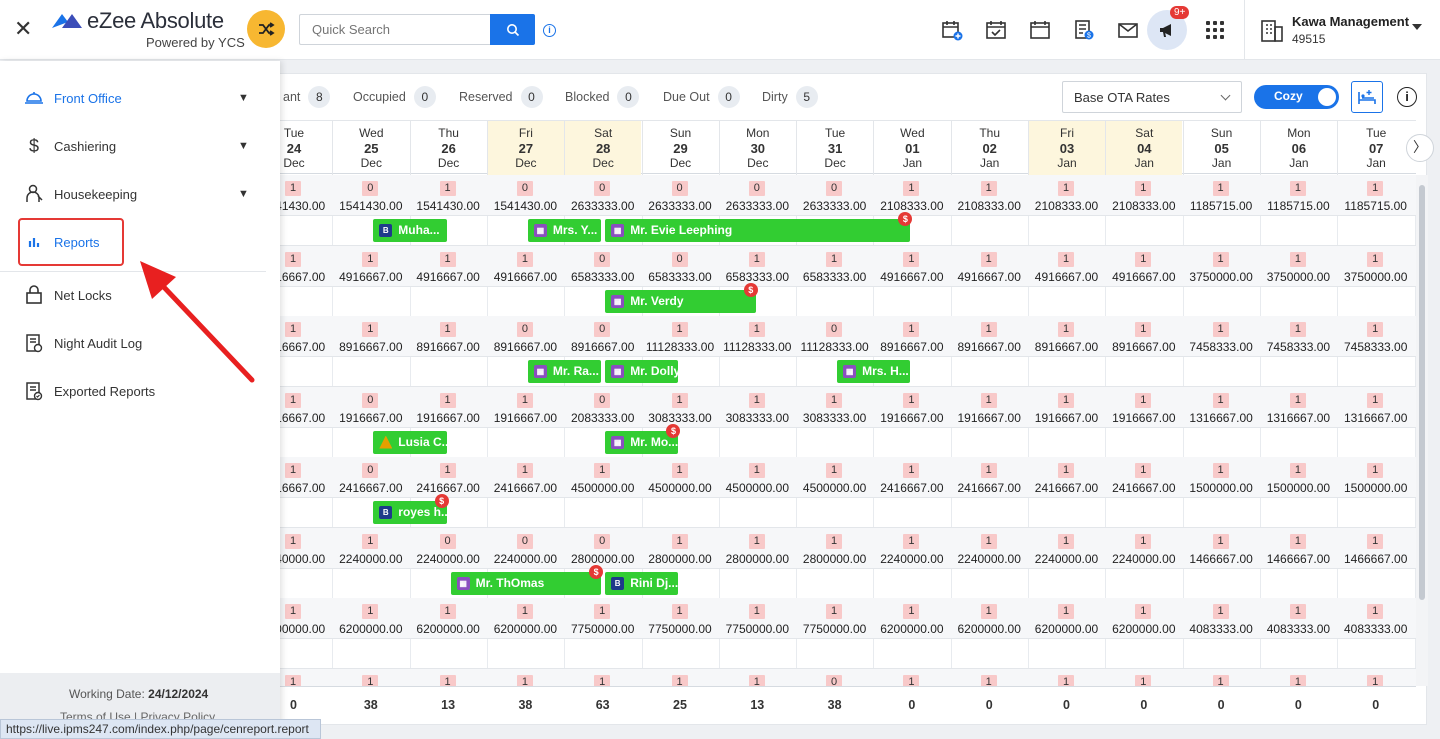 This screenshot has height=739, width=1440. I want to click on add-room-button, so click(1367, 97).